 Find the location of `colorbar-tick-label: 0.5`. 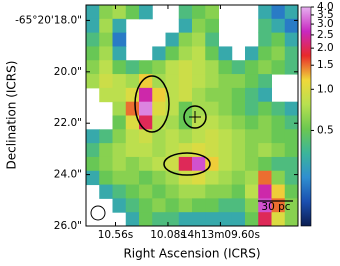

colorbar-tick-label: 0.5 is located at coordinates (325, 130).